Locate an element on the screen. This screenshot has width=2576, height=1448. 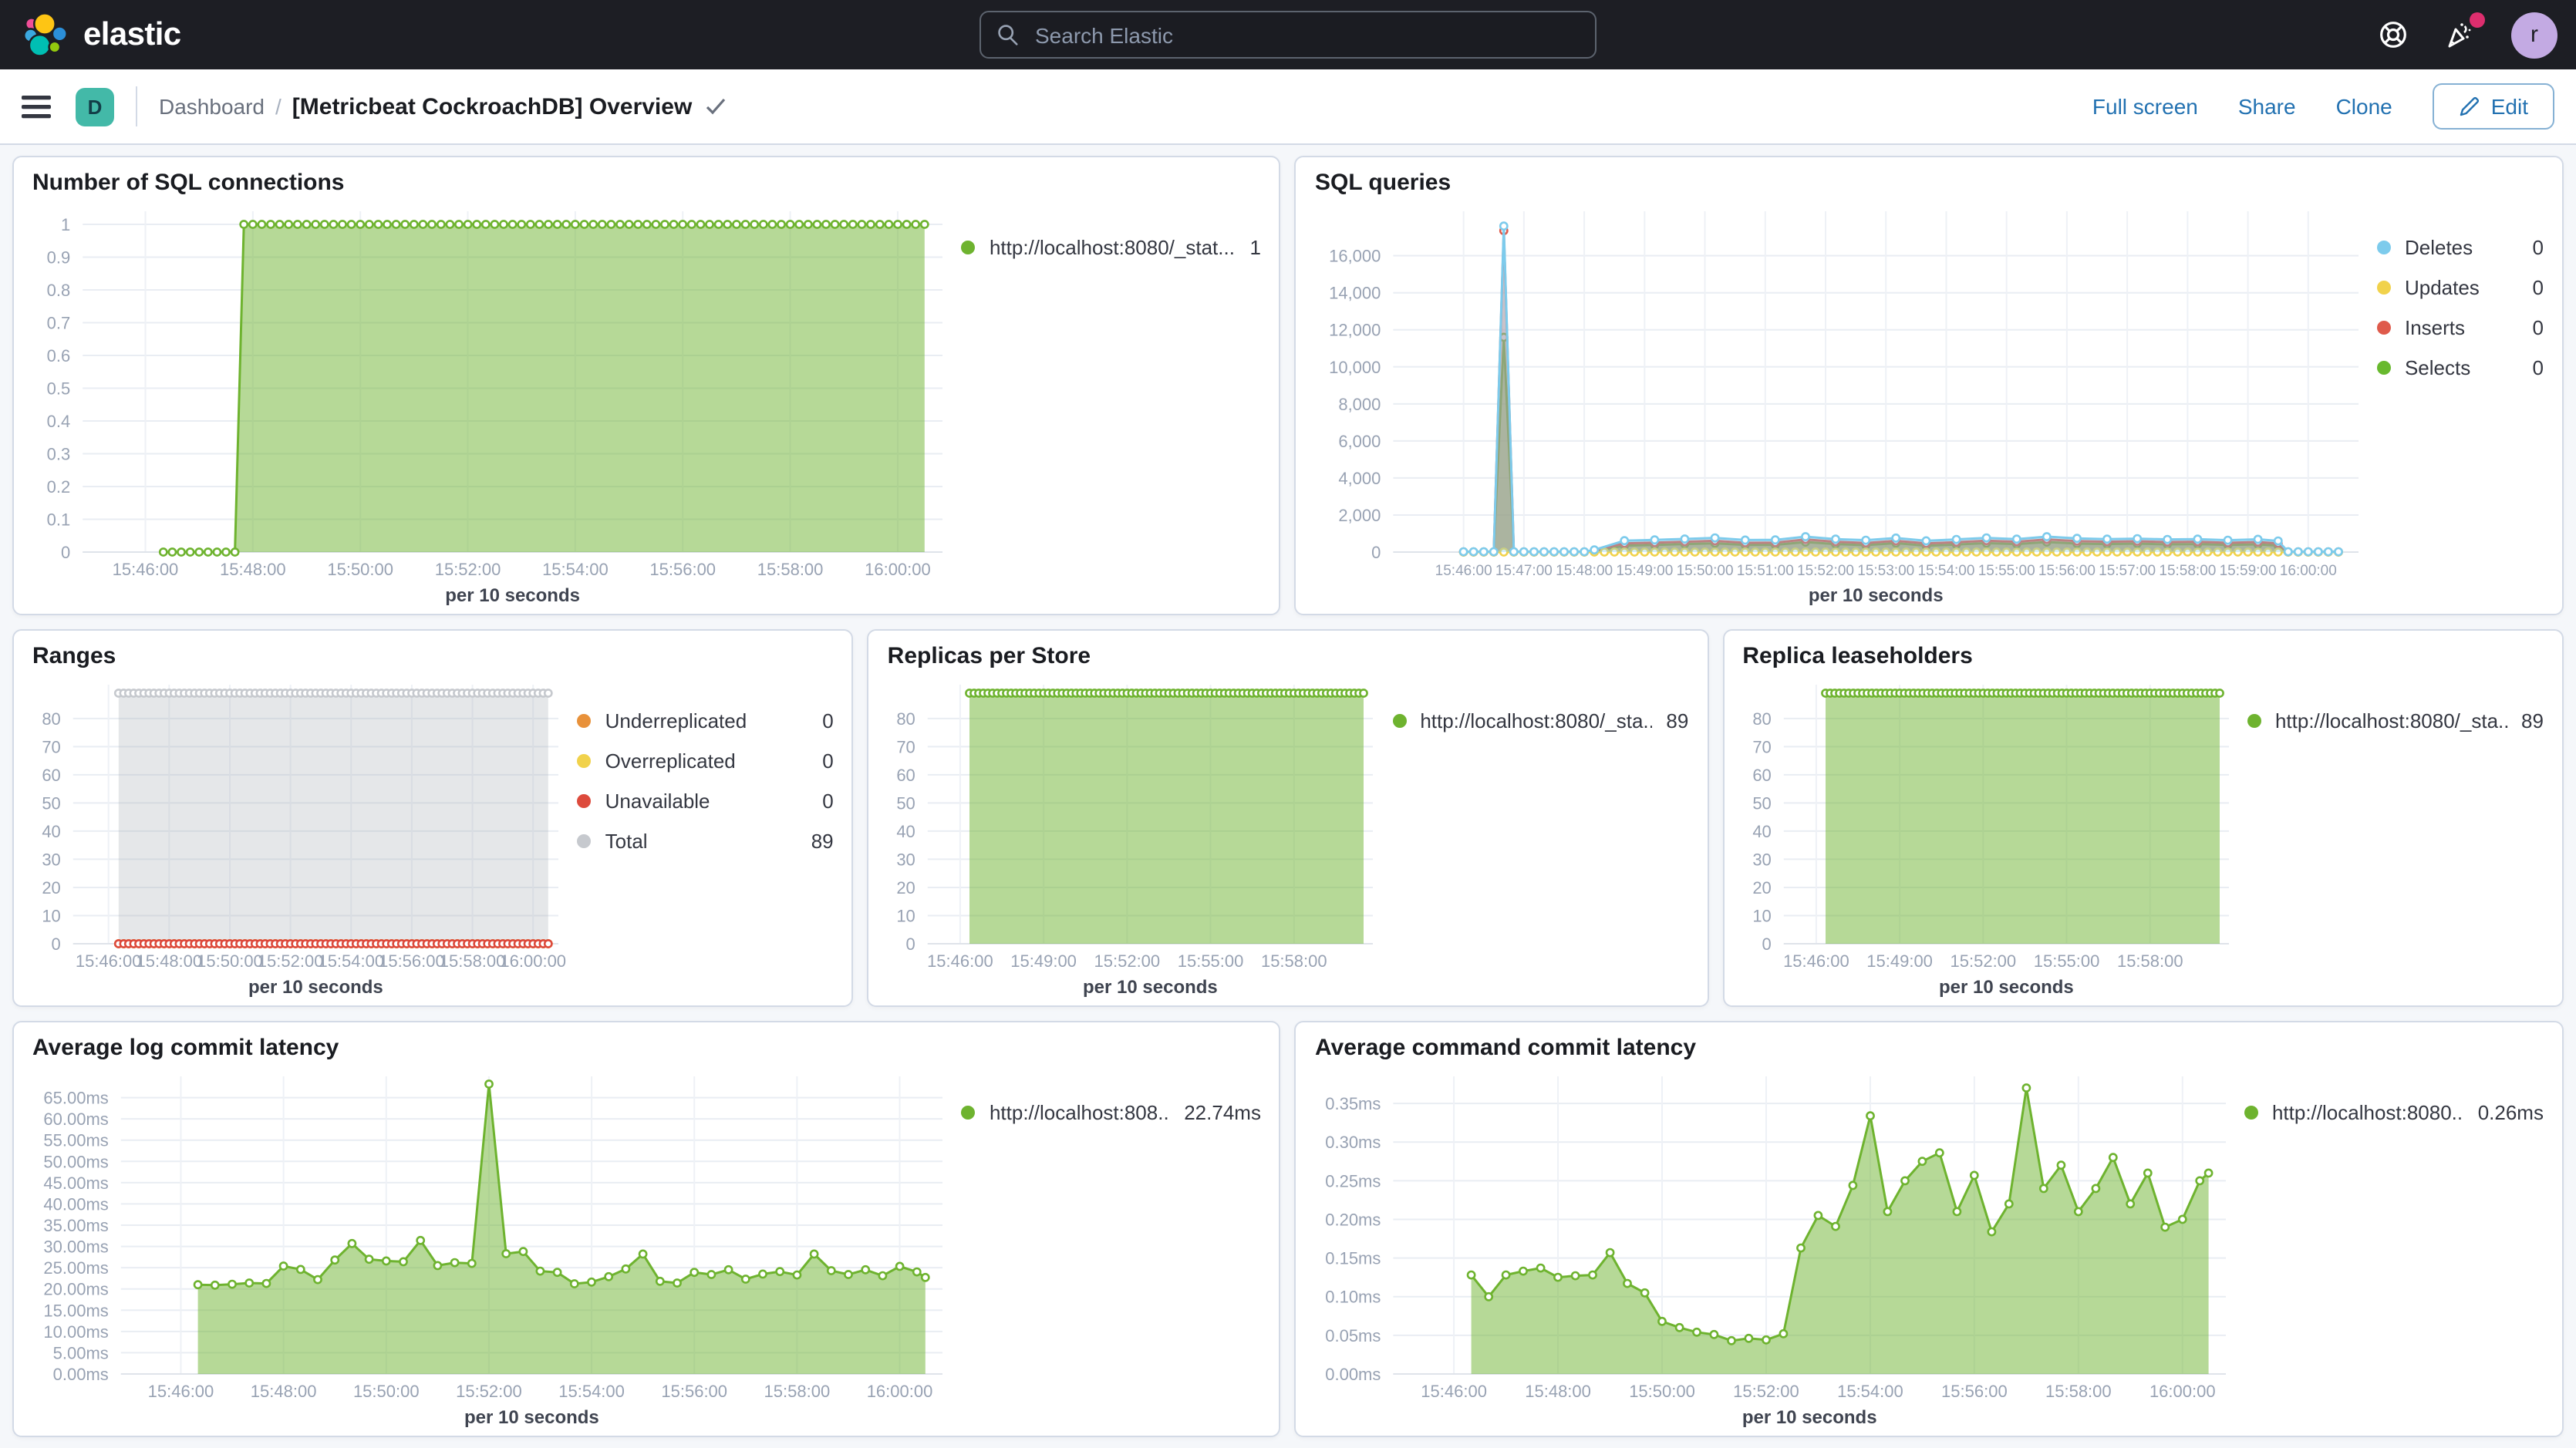
global-search is located at coordinates (1288, 35).